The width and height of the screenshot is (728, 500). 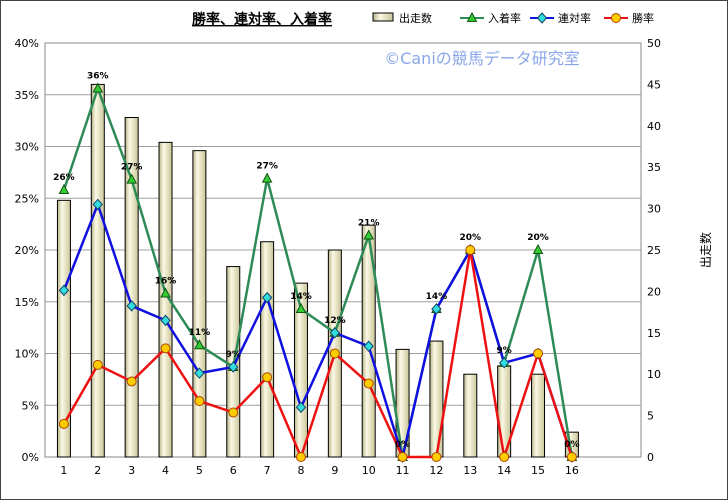 What do you see at coordinates (98, 77) in the screenshot?
I see `data-label: 36%` at bounding box center [98, 77].